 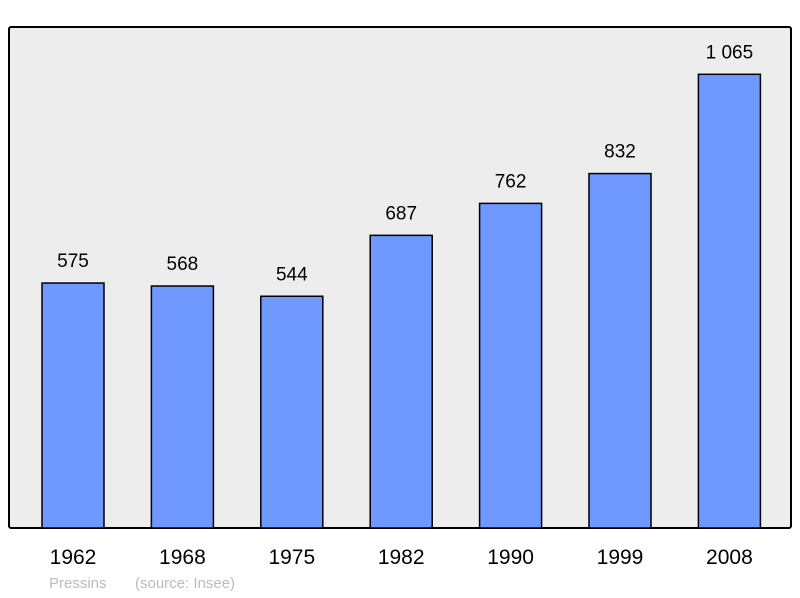 I want to click on bar-1990, so click(x=510, y=365).